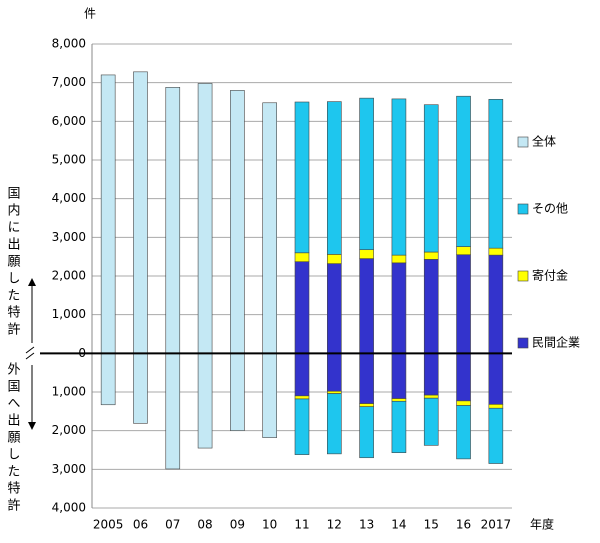 Image resolution: width=600 pixels, height=543 pixels. Describe the element at coordinates (366, 525) in the screenshot. I see `x-tick-label: 13` at that location.